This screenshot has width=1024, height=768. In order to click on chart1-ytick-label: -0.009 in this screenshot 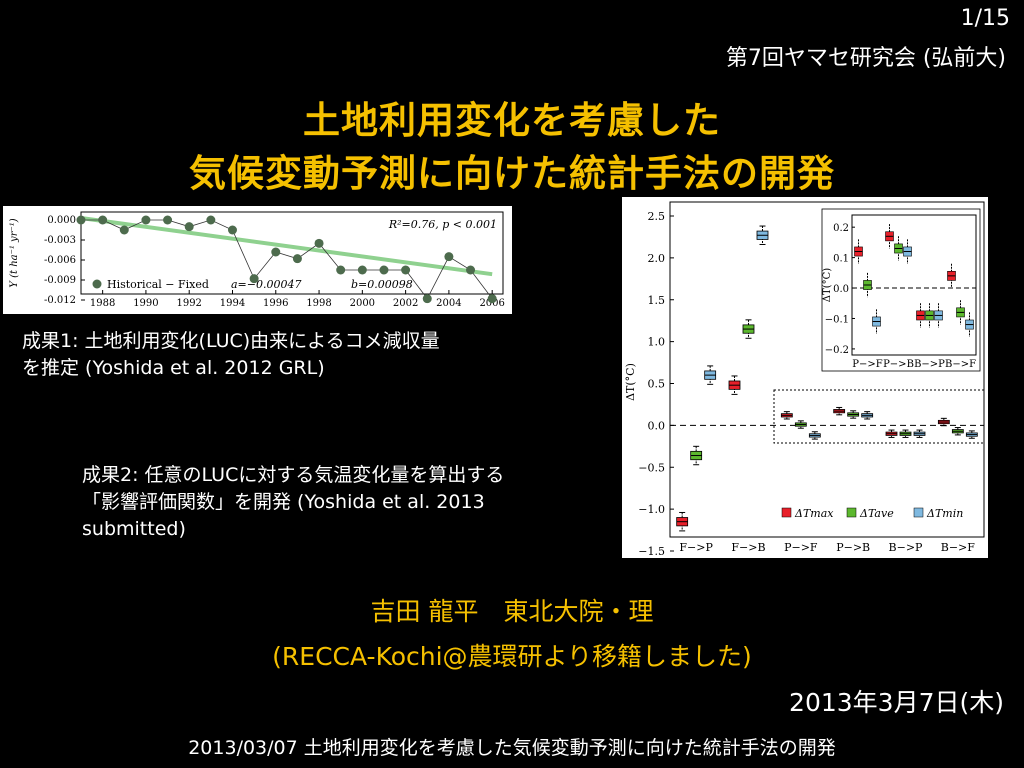, I will do `click(60, 280)`.